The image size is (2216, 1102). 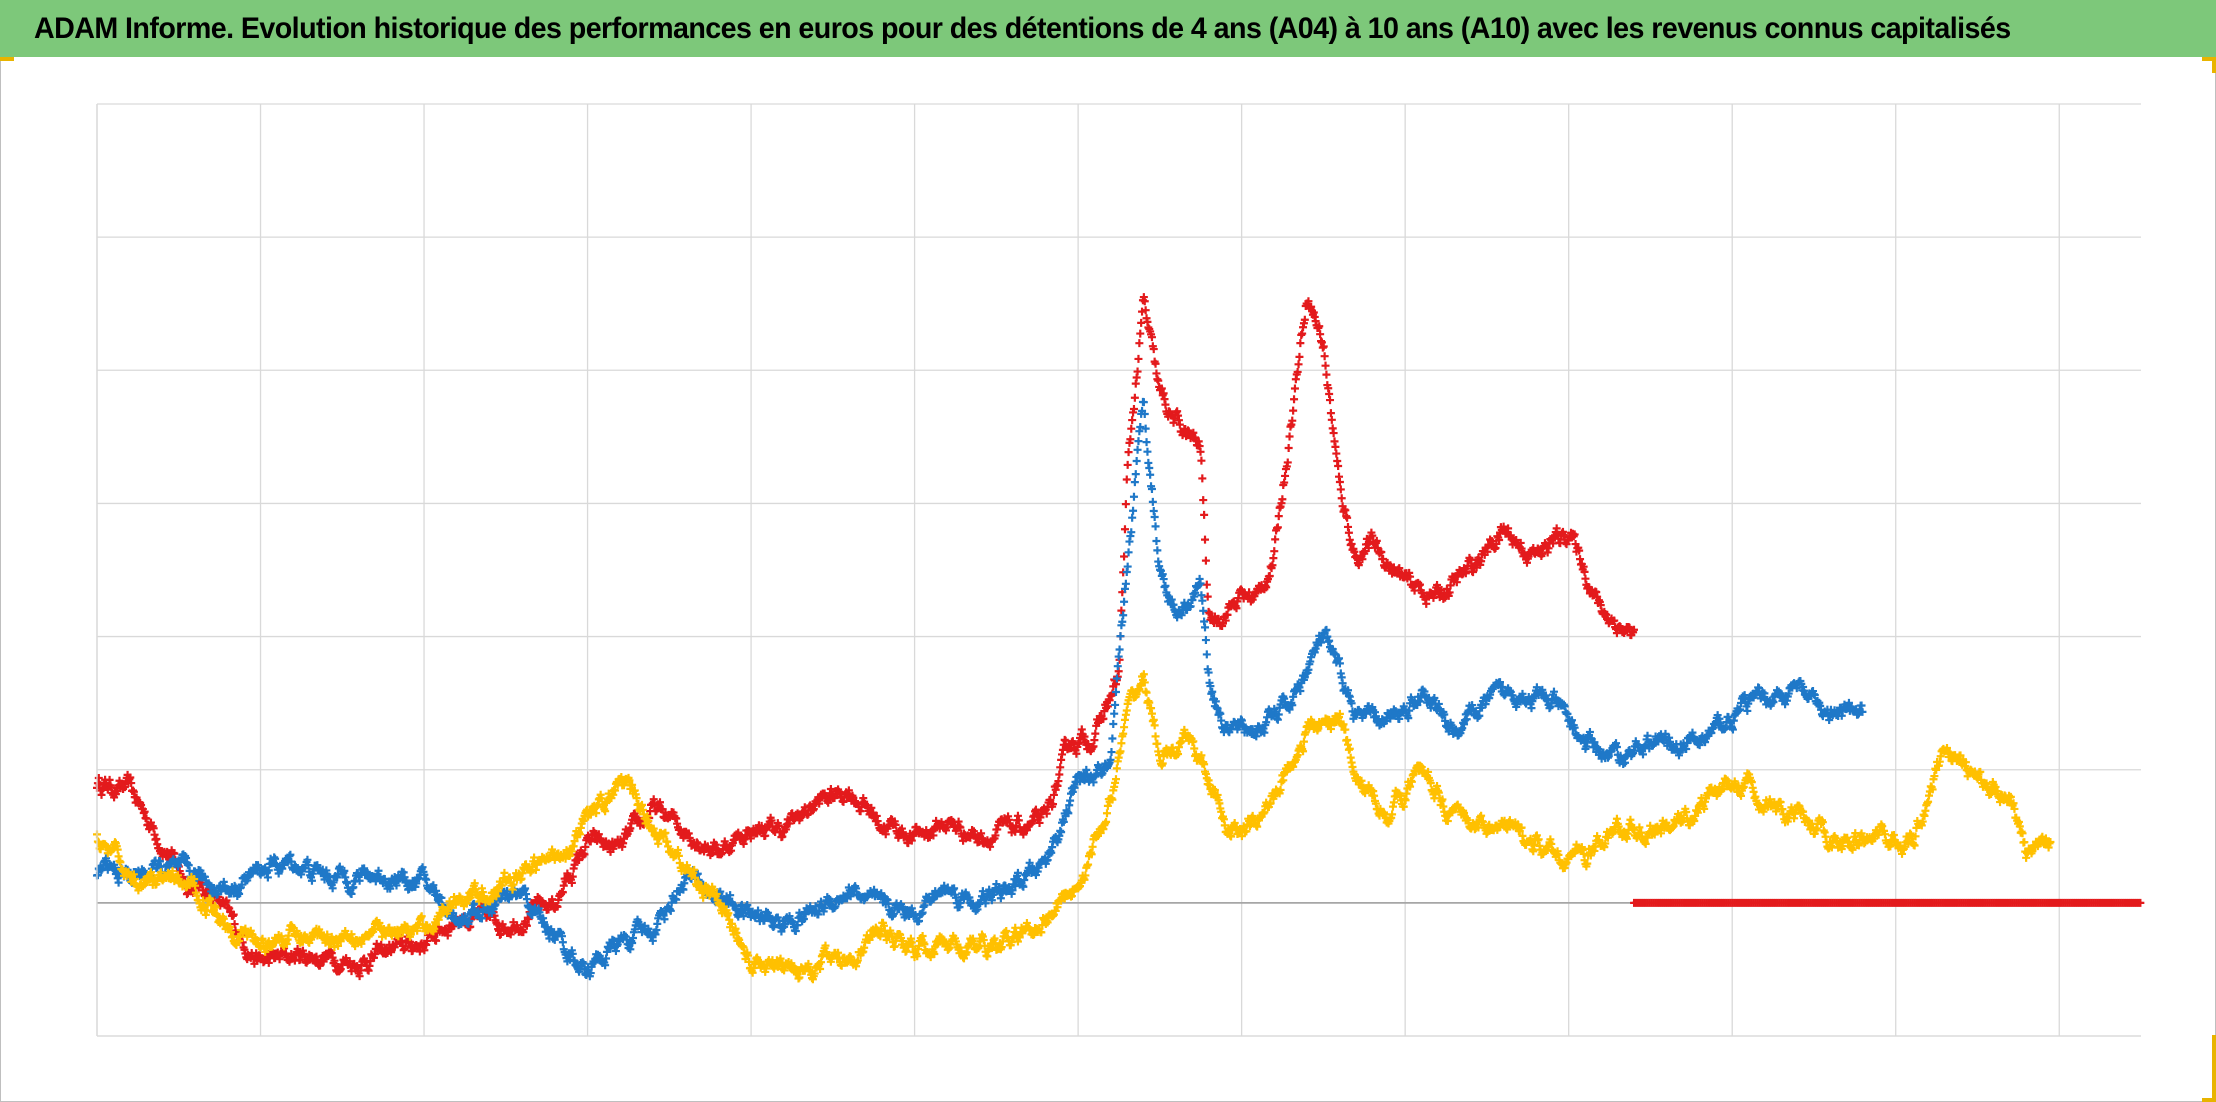 I want to click on corner-accent-top-right-side, so click(x=2214, y=65).